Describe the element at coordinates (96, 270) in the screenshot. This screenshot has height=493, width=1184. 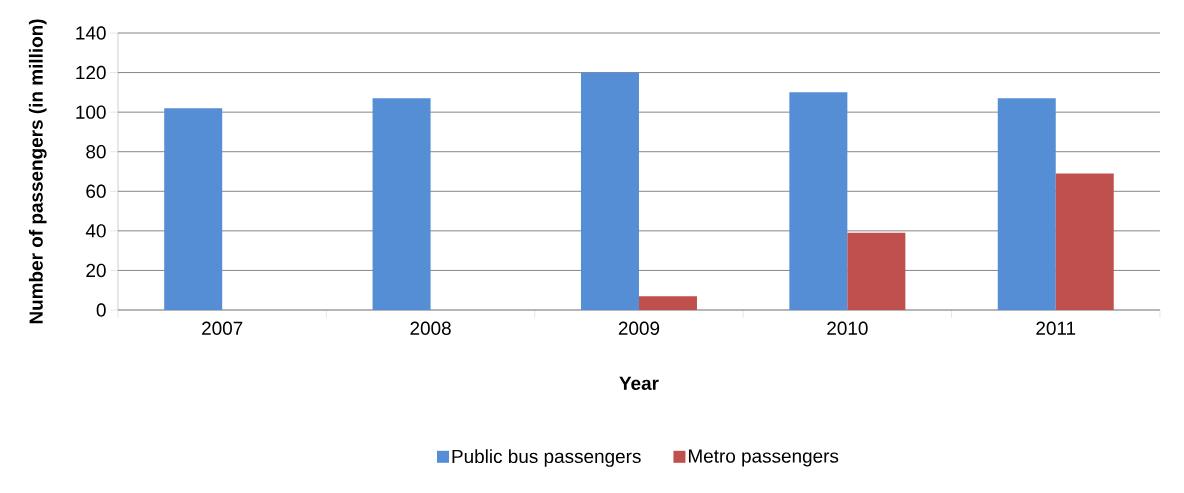
I see `y-tick-label: 20` at that location.